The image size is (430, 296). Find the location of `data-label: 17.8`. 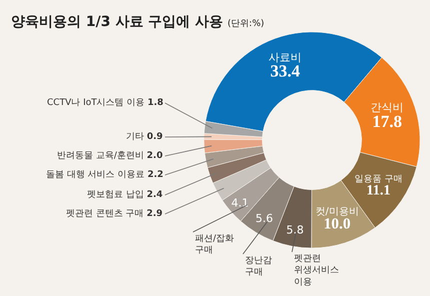

data-label: 17.8 is located at coordinates (387, 121).